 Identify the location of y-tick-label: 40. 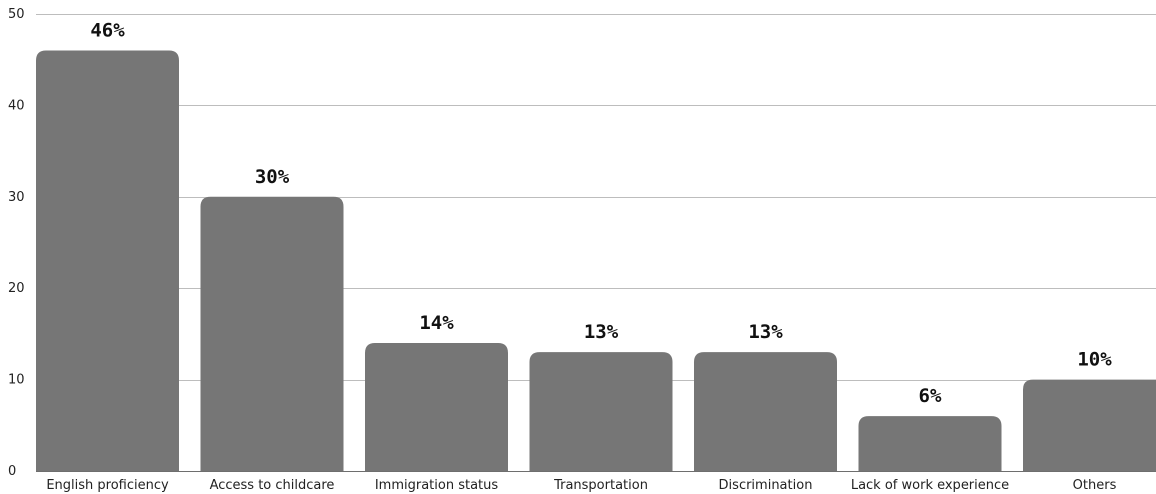
(16, 105).